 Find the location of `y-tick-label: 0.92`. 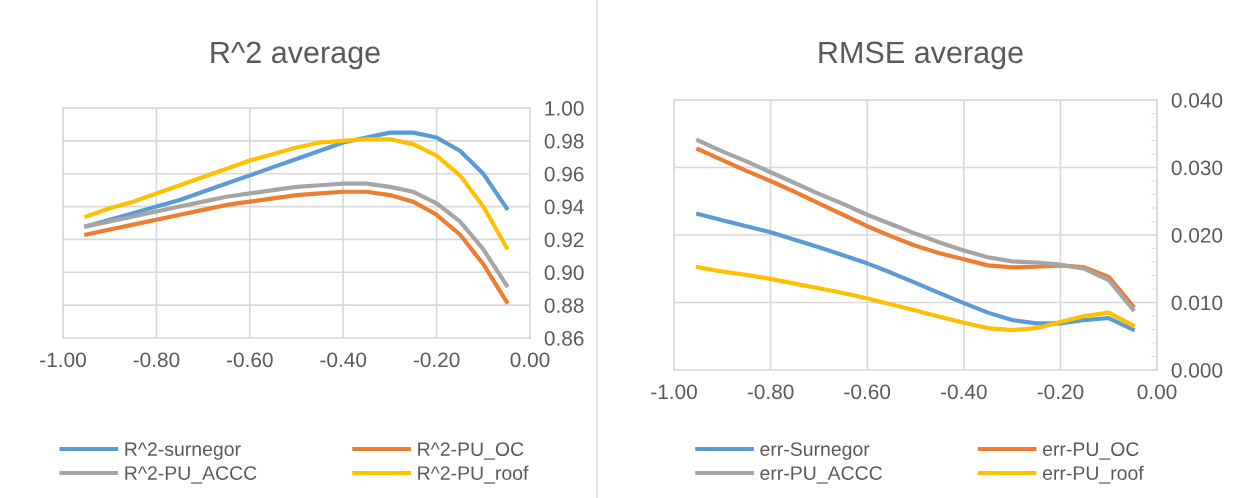

y-tick-label: 0.92 is located at coordinates (564, 240).